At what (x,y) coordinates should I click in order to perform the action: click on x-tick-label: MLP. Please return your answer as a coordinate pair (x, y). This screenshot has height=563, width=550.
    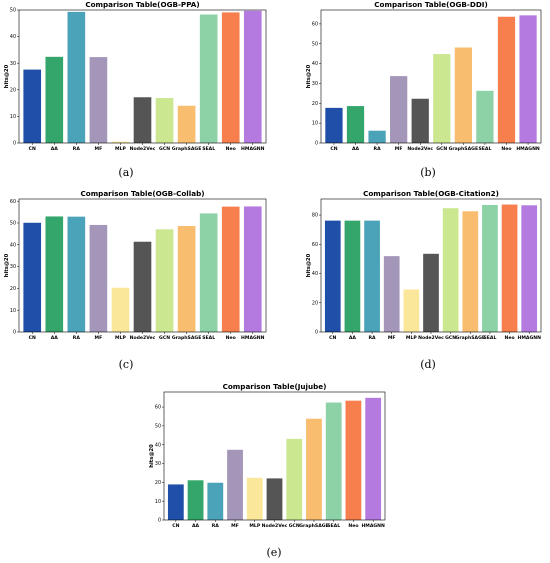
    Looking at the image, I should click on (254, 526).